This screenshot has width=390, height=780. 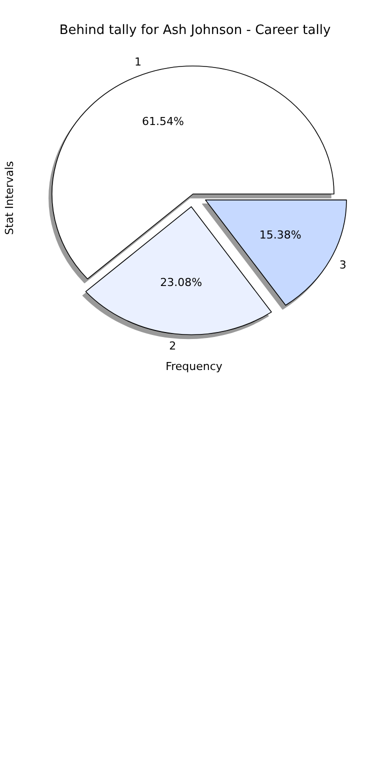 I want to click on data-label: 15.38%, so click(x=280, y=235).